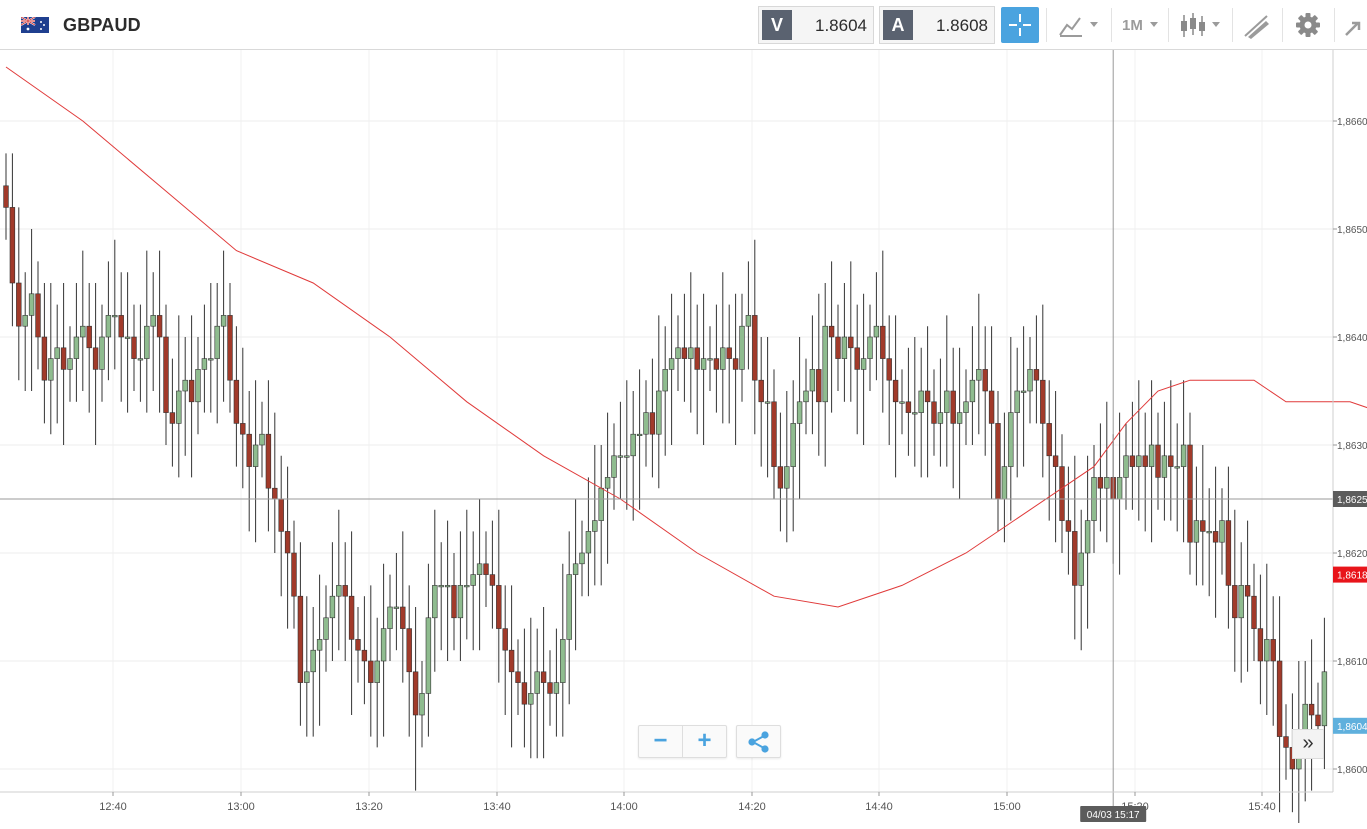  What do you see at coordinates (816, 25) in the screenshot?
I see `bid-quote-button: V 1.8604` at bounding box center [816, 25].